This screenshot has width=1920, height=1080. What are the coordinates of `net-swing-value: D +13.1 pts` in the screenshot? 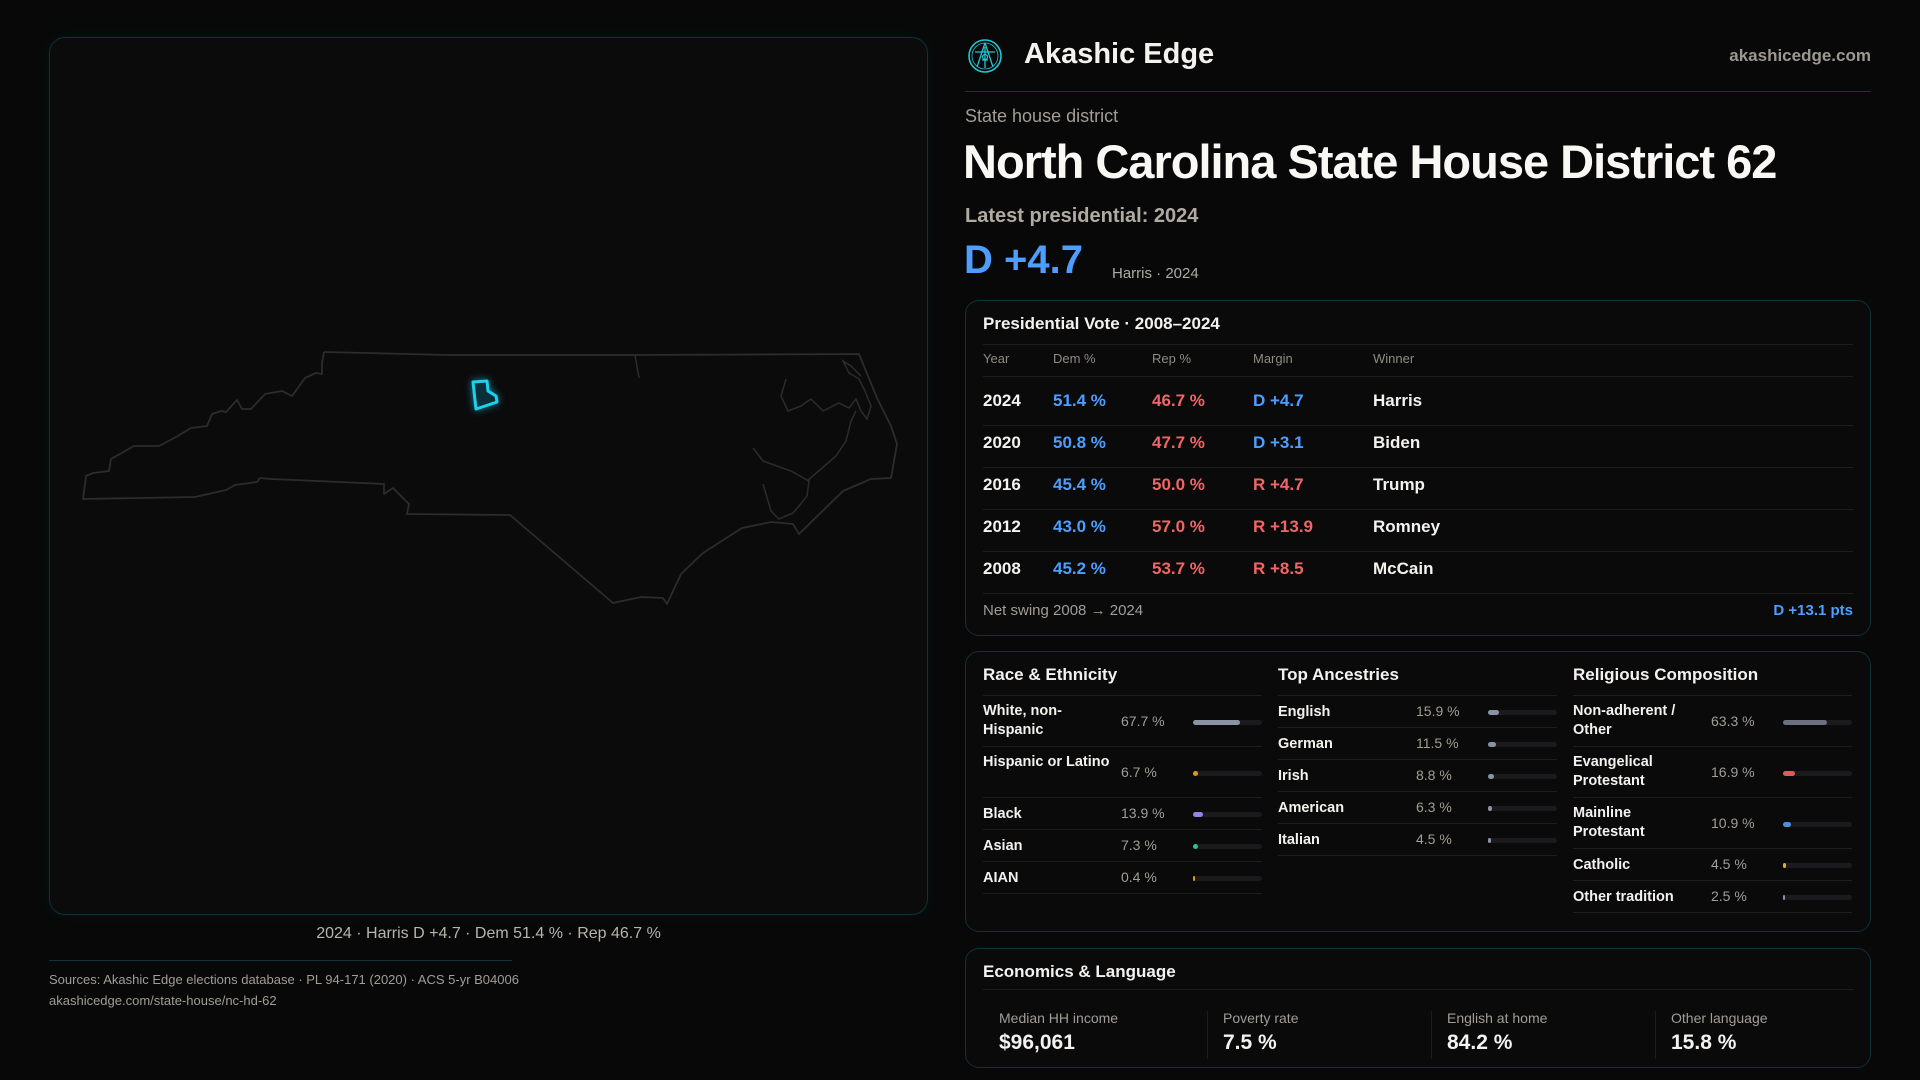 It's located at (1813, 610).